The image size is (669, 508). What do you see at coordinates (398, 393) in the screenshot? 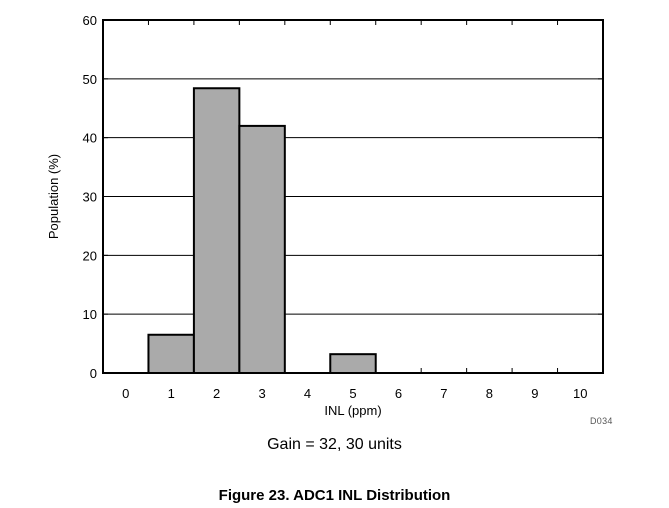
I see `x-tick-label: 6` at bounding box center [398, 393].